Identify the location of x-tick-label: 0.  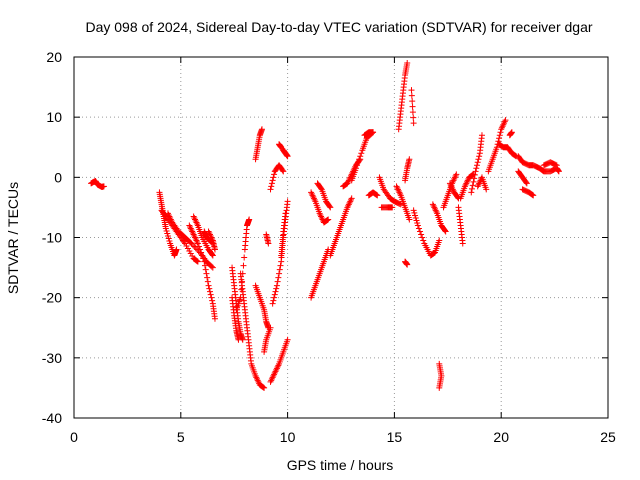
(74, 437).